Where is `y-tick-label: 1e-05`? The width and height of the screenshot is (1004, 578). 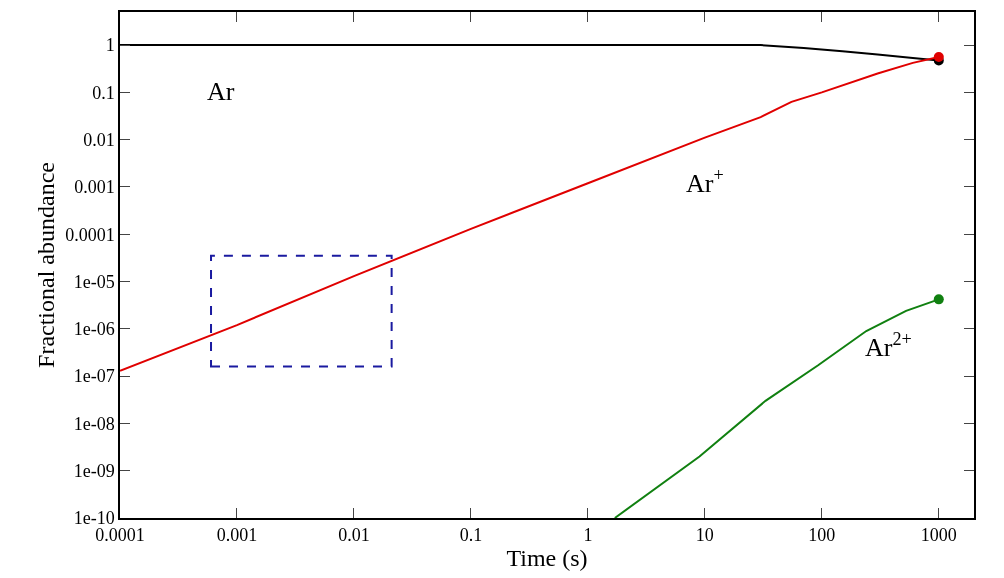 y-tick-label: 1e-05 is located at coordinates (94, 281).